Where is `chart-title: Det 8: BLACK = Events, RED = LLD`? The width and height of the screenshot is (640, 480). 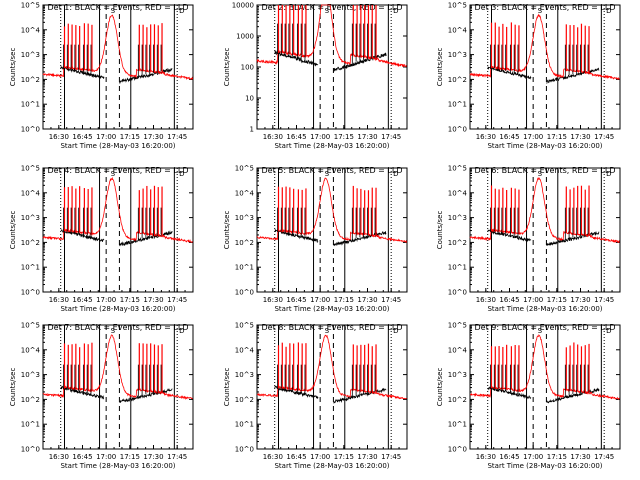
chart-title: Det 8: BLACK = Events, RED = LLD is located at coordinates (332, 327).